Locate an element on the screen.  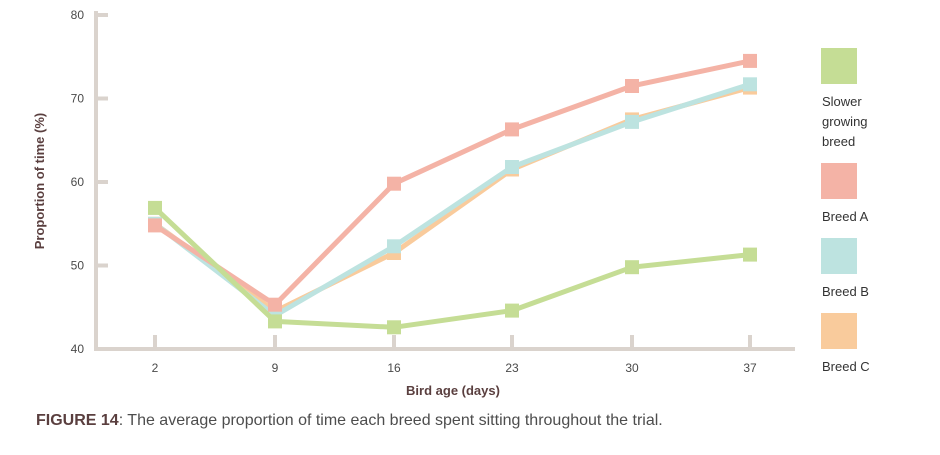
x-axis-title: Bird age (days) is located at coordinates (453, 390).